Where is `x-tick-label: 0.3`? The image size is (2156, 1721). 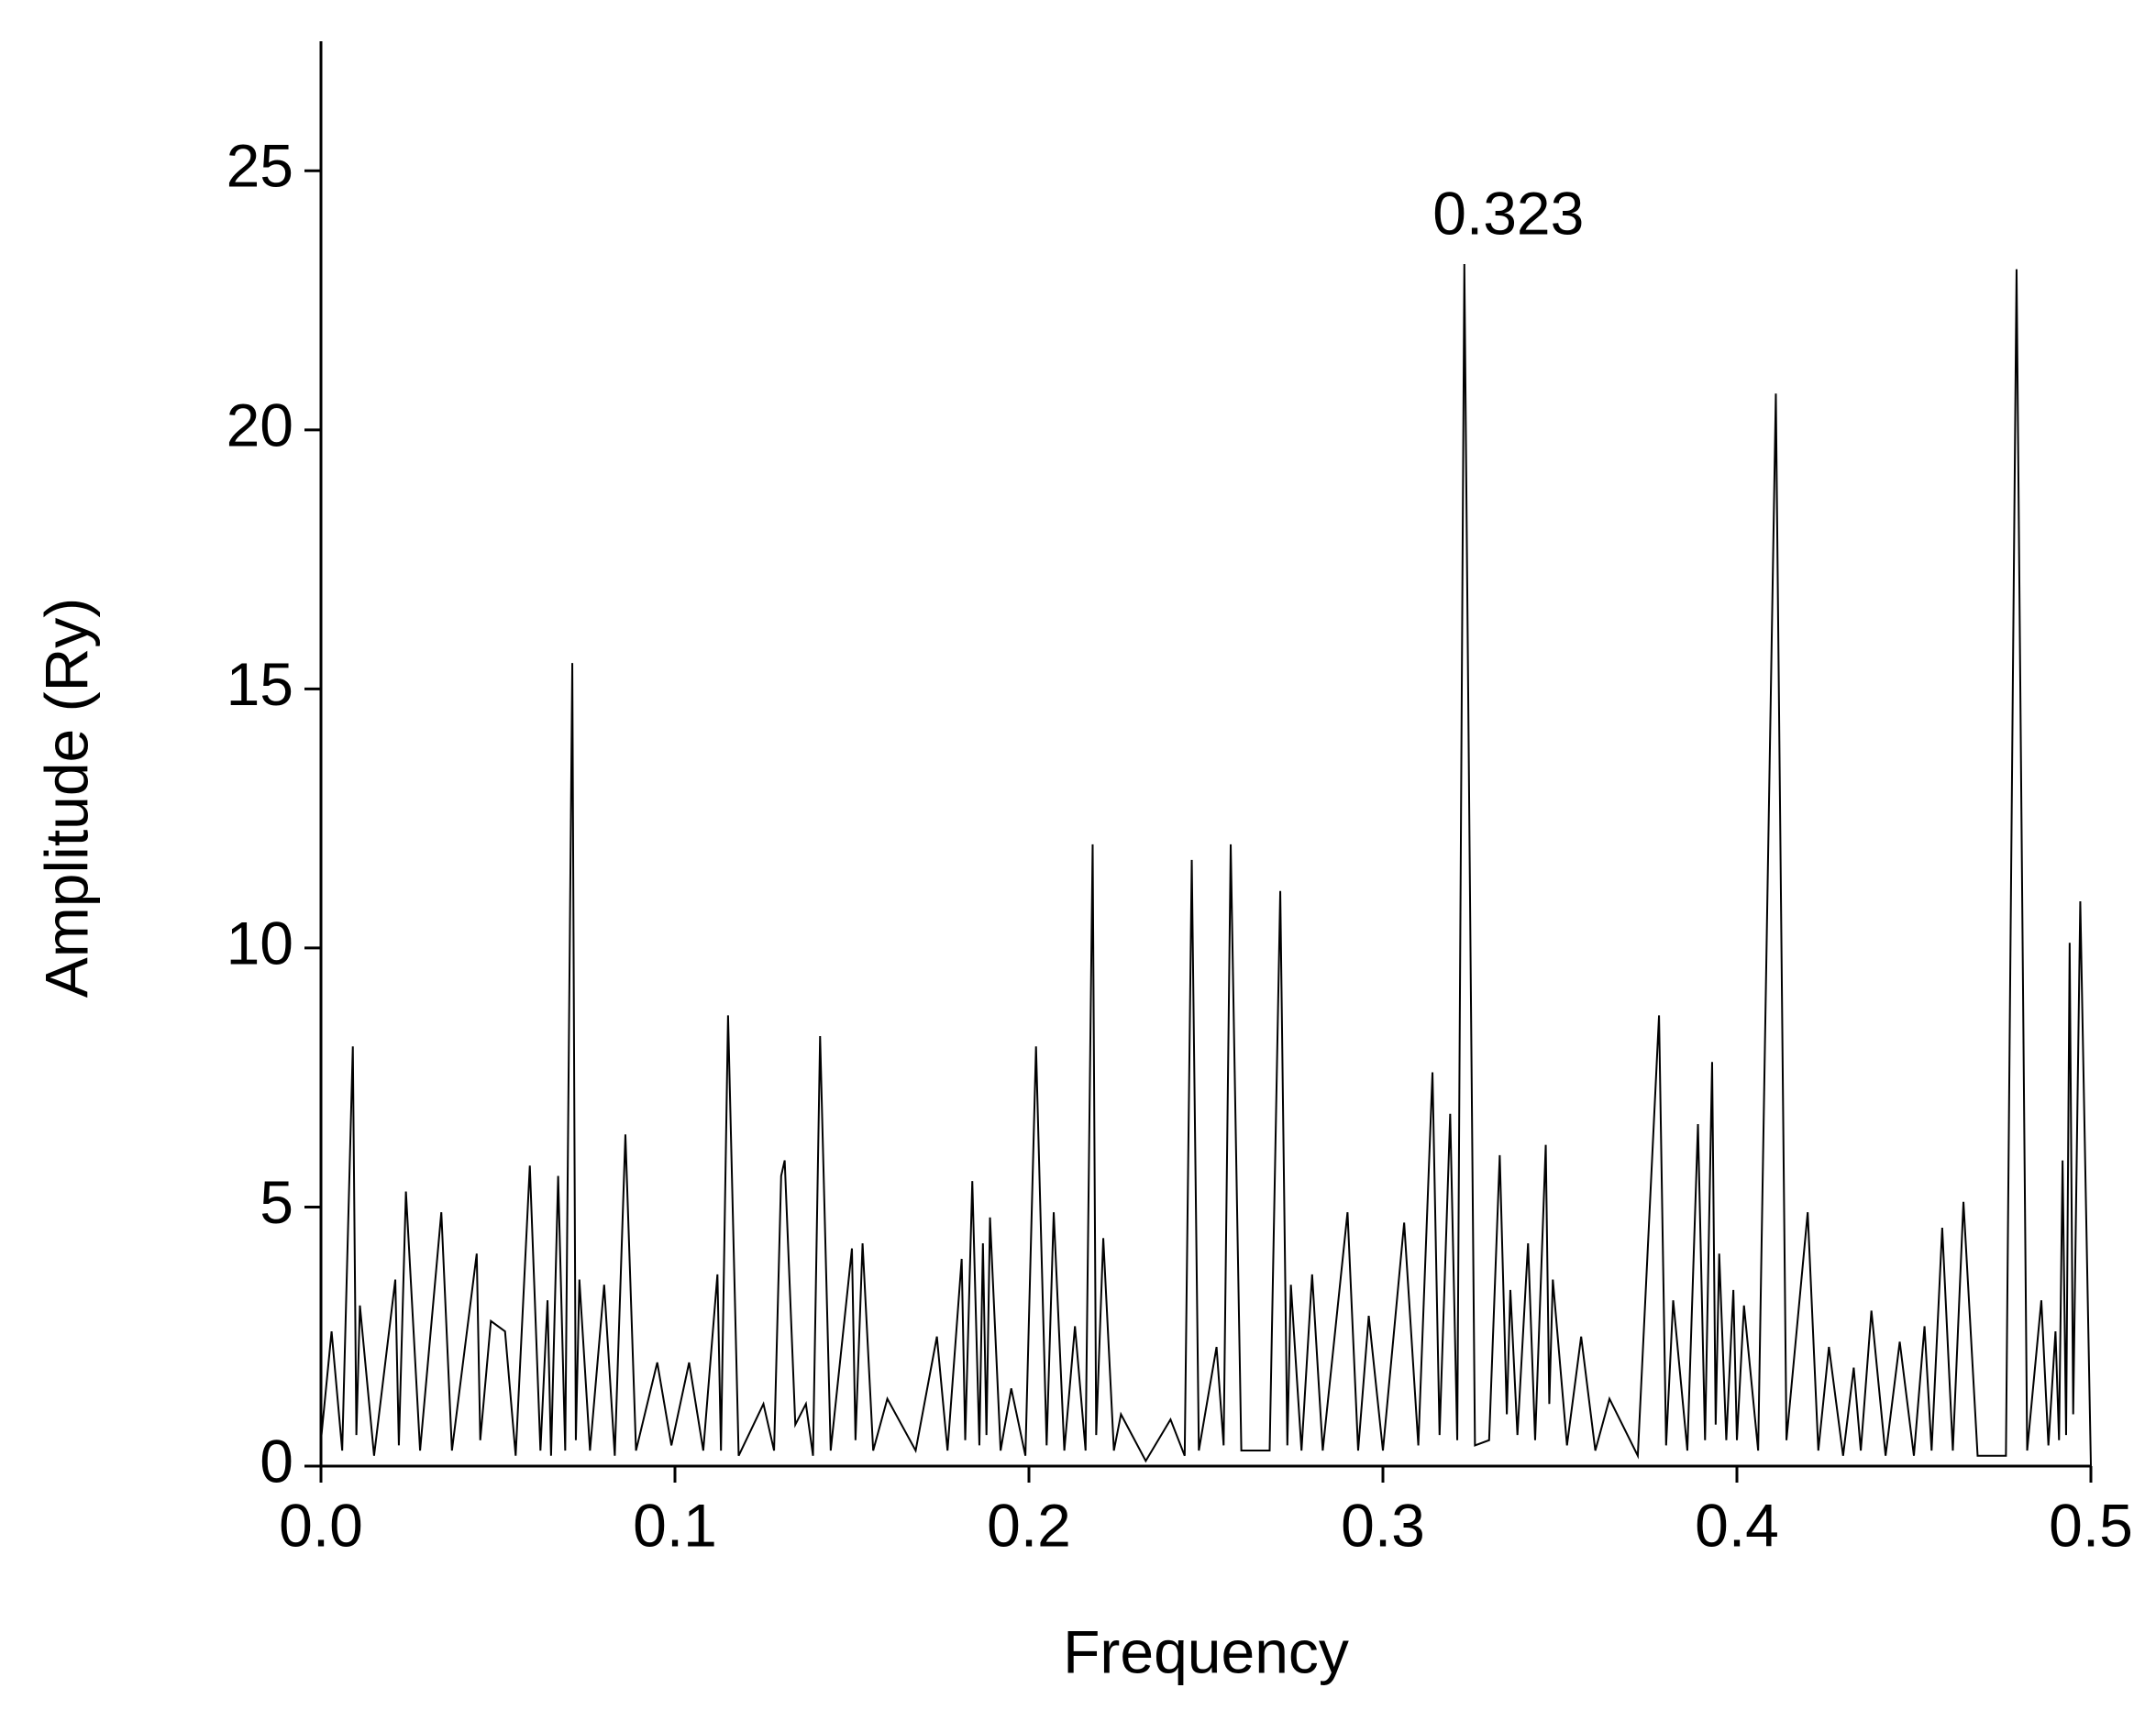
x-tick-label: 0.3 is located at coordinates (1383, 1525).